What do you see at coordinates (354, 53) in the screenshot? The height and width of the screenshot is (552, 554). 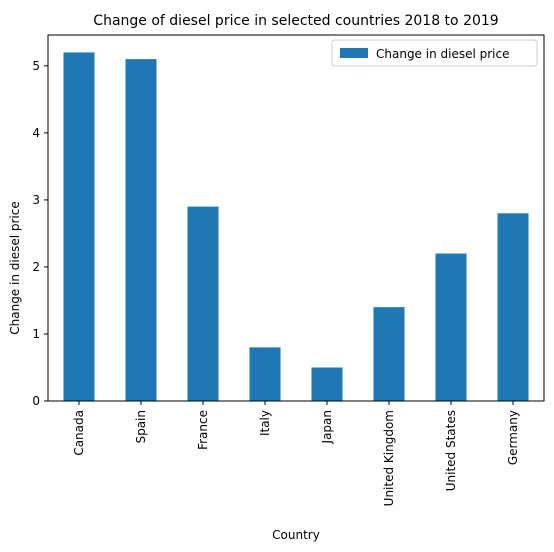 I see `legend-swatch` at bounding box center [354, 53].